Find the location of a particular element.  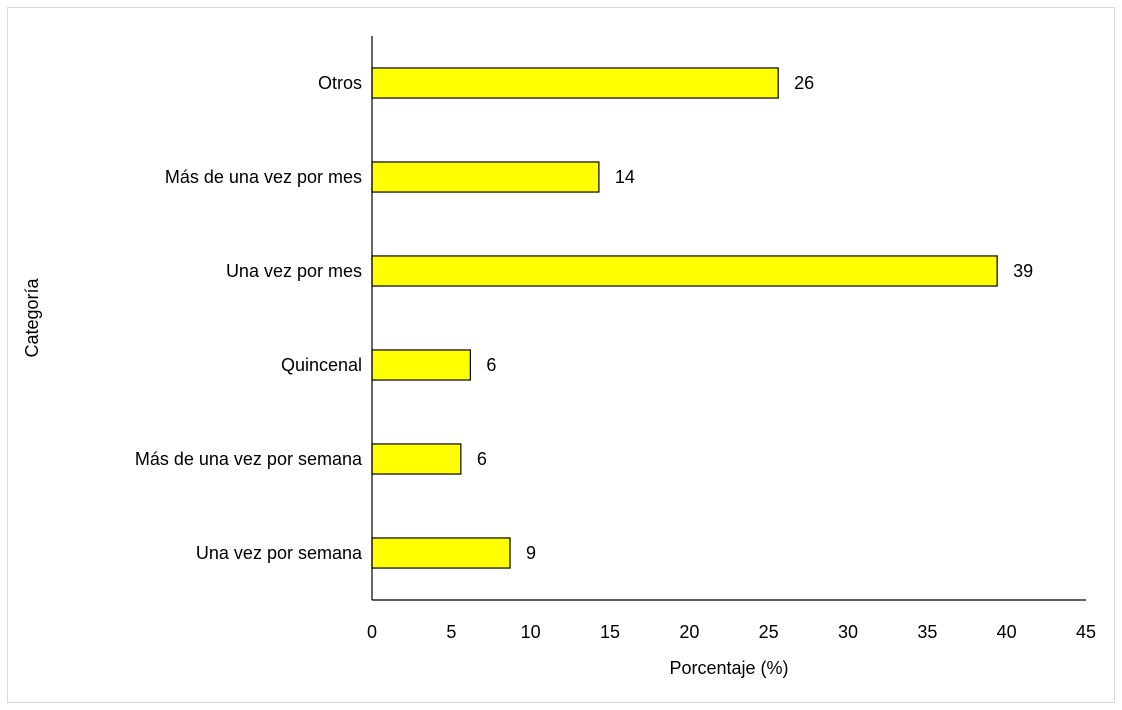

x-tick-label: 10 is located at coordinates (531, 632).